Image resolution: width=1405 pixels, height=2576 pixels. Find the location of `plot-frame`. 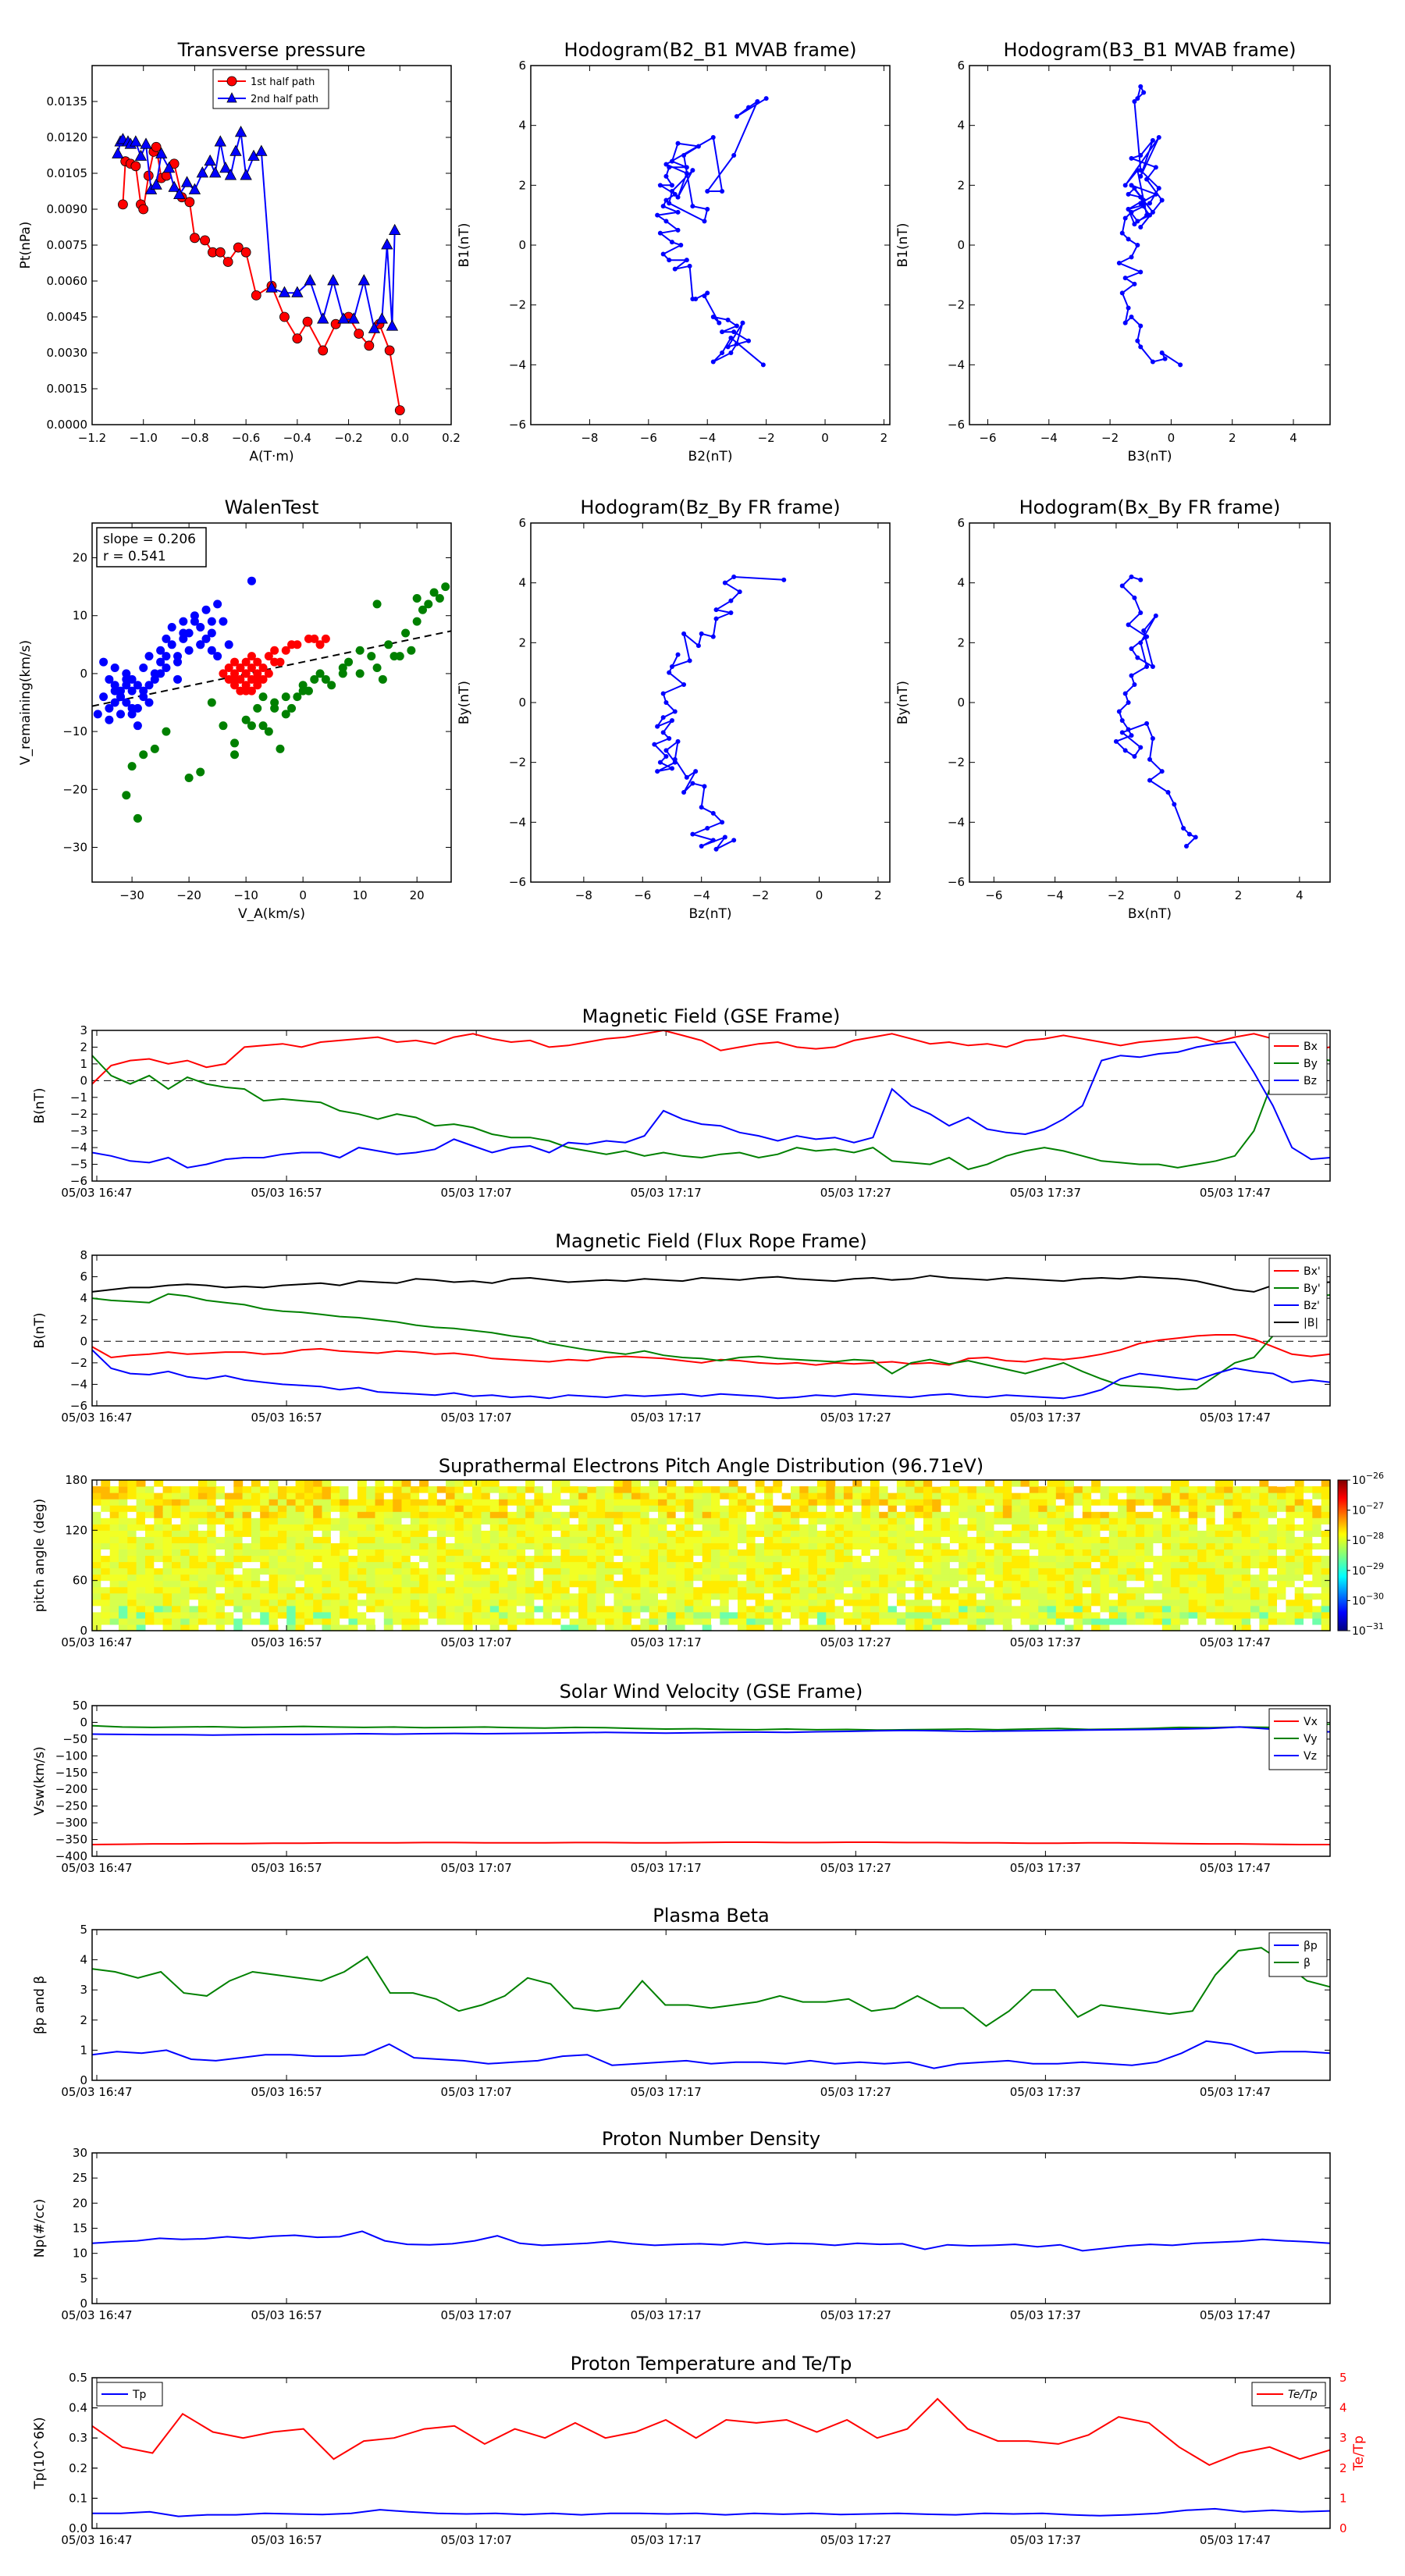

plot-frame is located at coordinates (1150, 702).